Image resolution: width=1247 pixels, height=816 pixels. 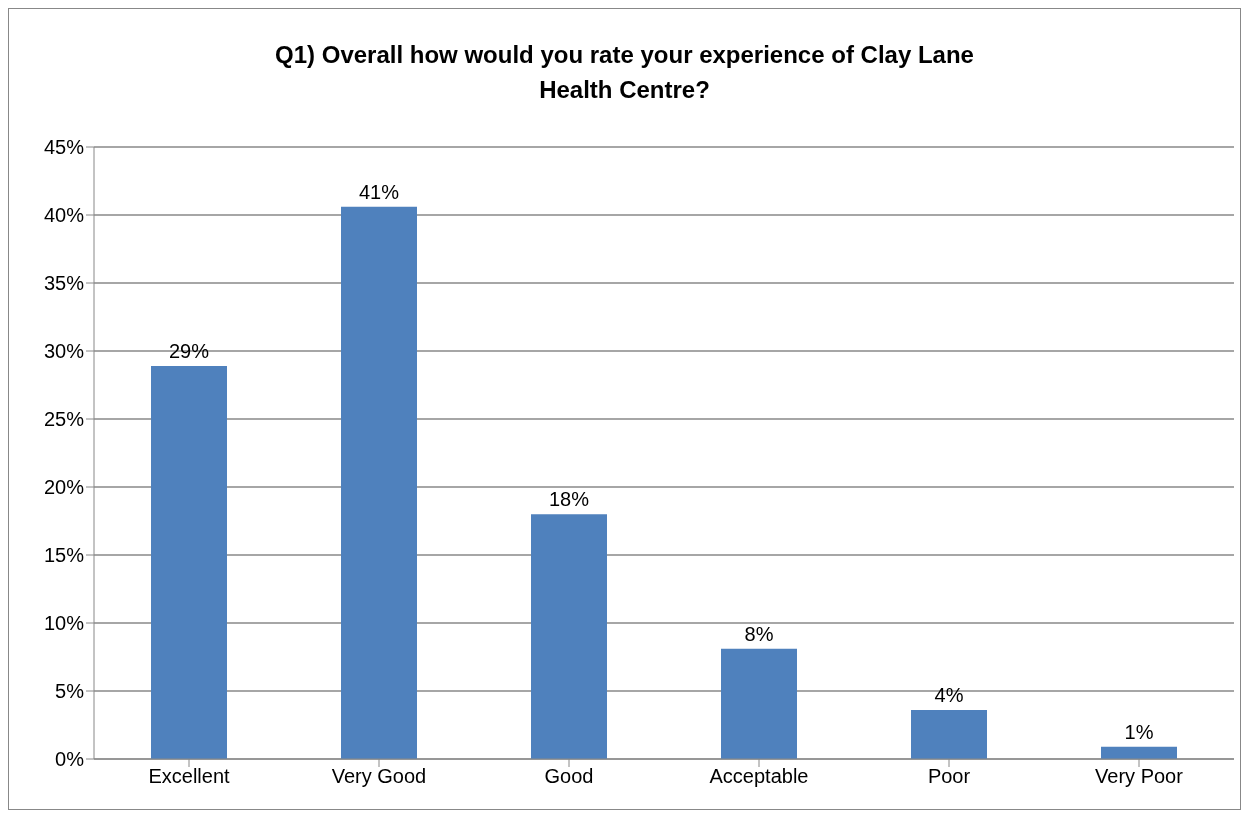 I want to click on x-tick-label: Excellent, so click(x=189, y=776).